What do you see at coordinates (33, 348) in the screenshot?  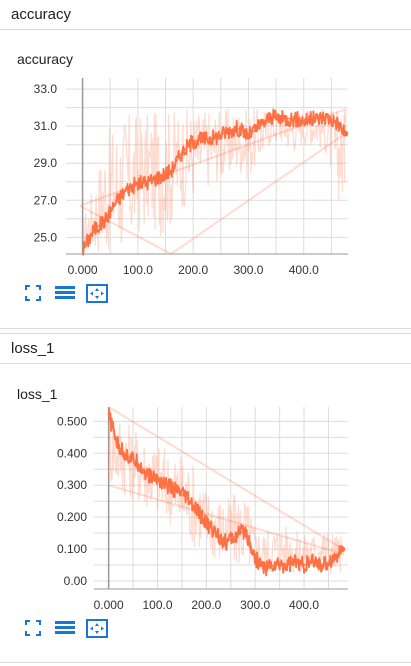 I see `section-title: loss_1` at bounding box center [33, 348].